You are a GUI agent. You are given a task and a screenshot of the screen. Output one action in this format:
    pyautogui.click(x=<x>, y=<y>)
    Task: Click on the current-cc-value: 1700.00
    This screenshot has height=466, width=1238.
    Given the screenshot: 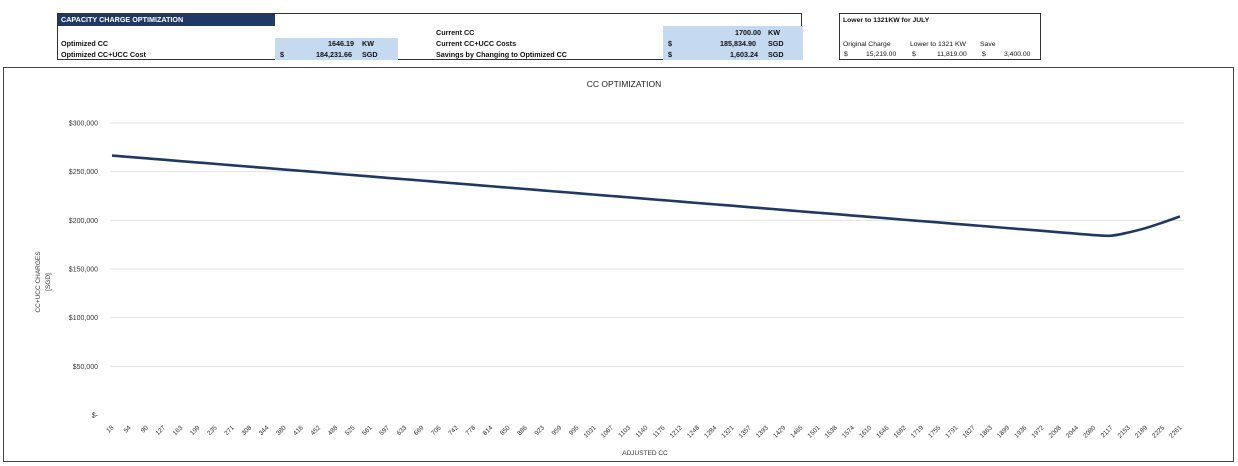 What is the action you would take?
    pyautogui.click(x=748, y=32)
    